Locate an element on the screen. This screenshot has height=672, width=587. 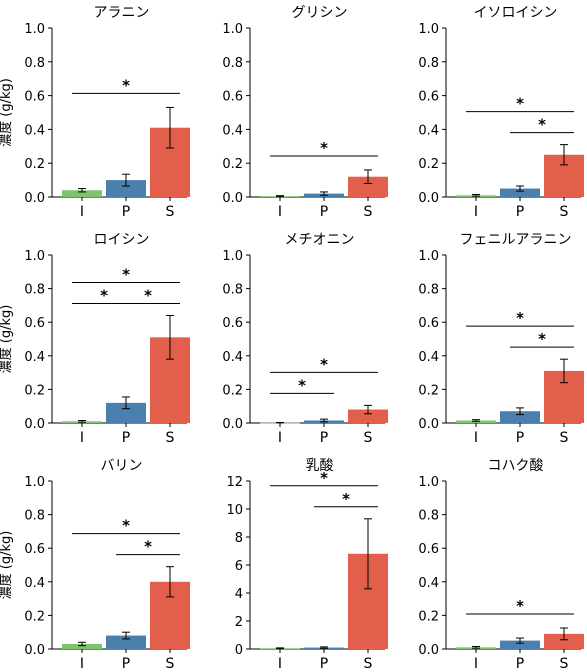
chart-title: アラニン is located at coordinates (122, 13).